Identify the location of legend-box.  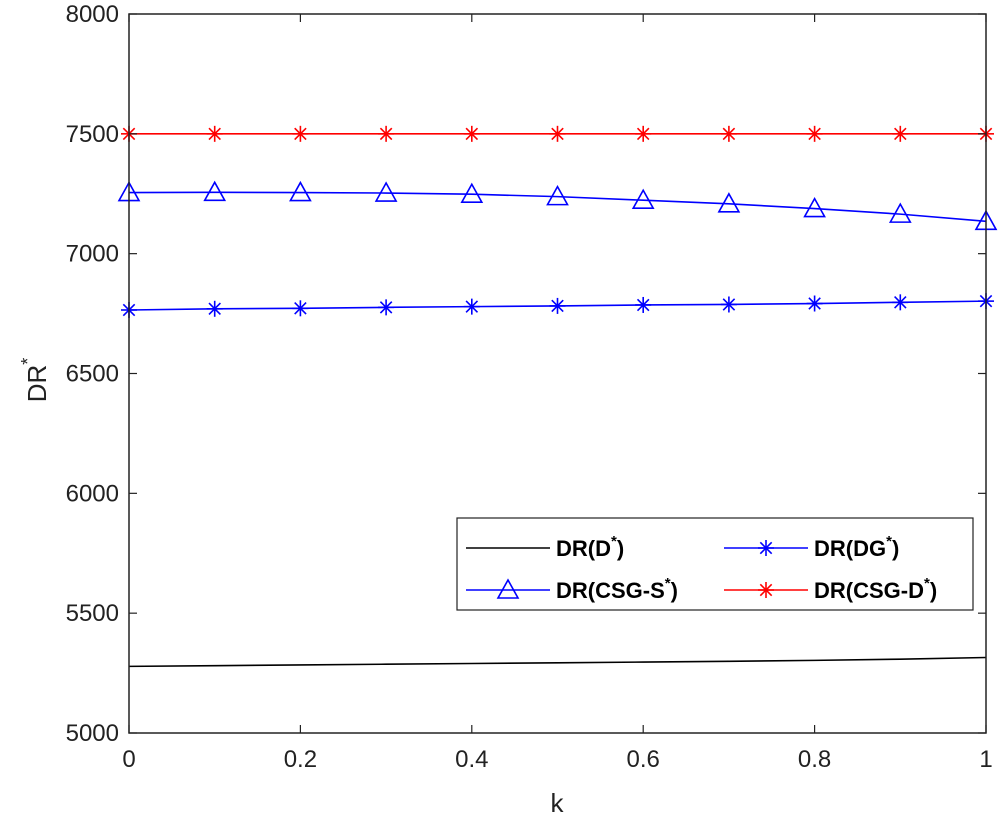
(715, 564).